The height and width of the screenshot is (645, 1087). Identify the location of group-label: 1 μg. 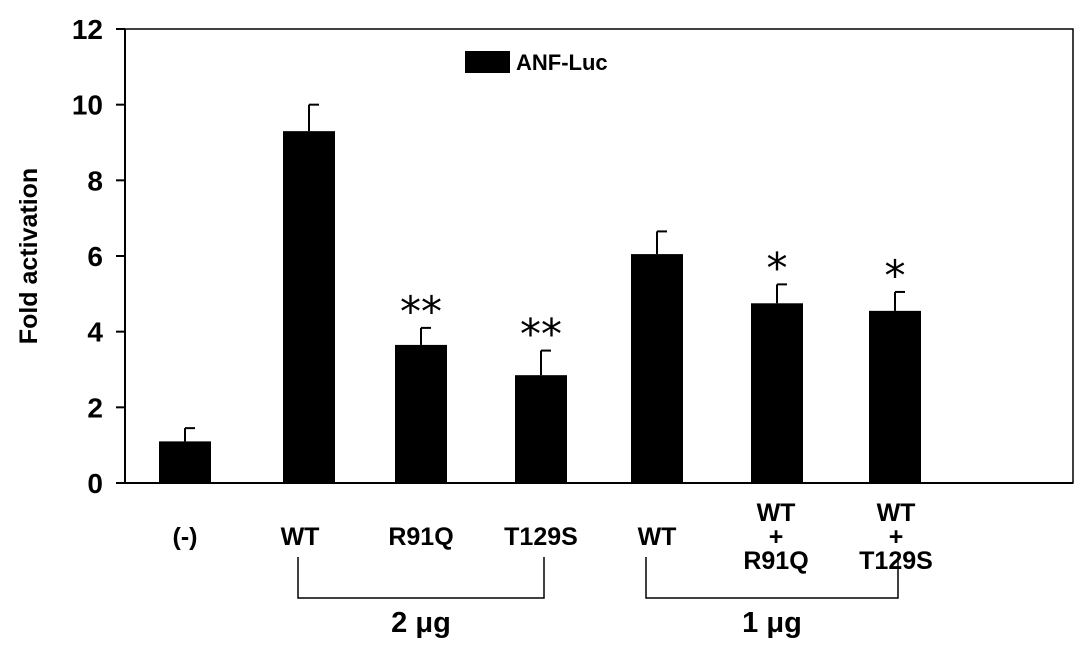
(772, 623).